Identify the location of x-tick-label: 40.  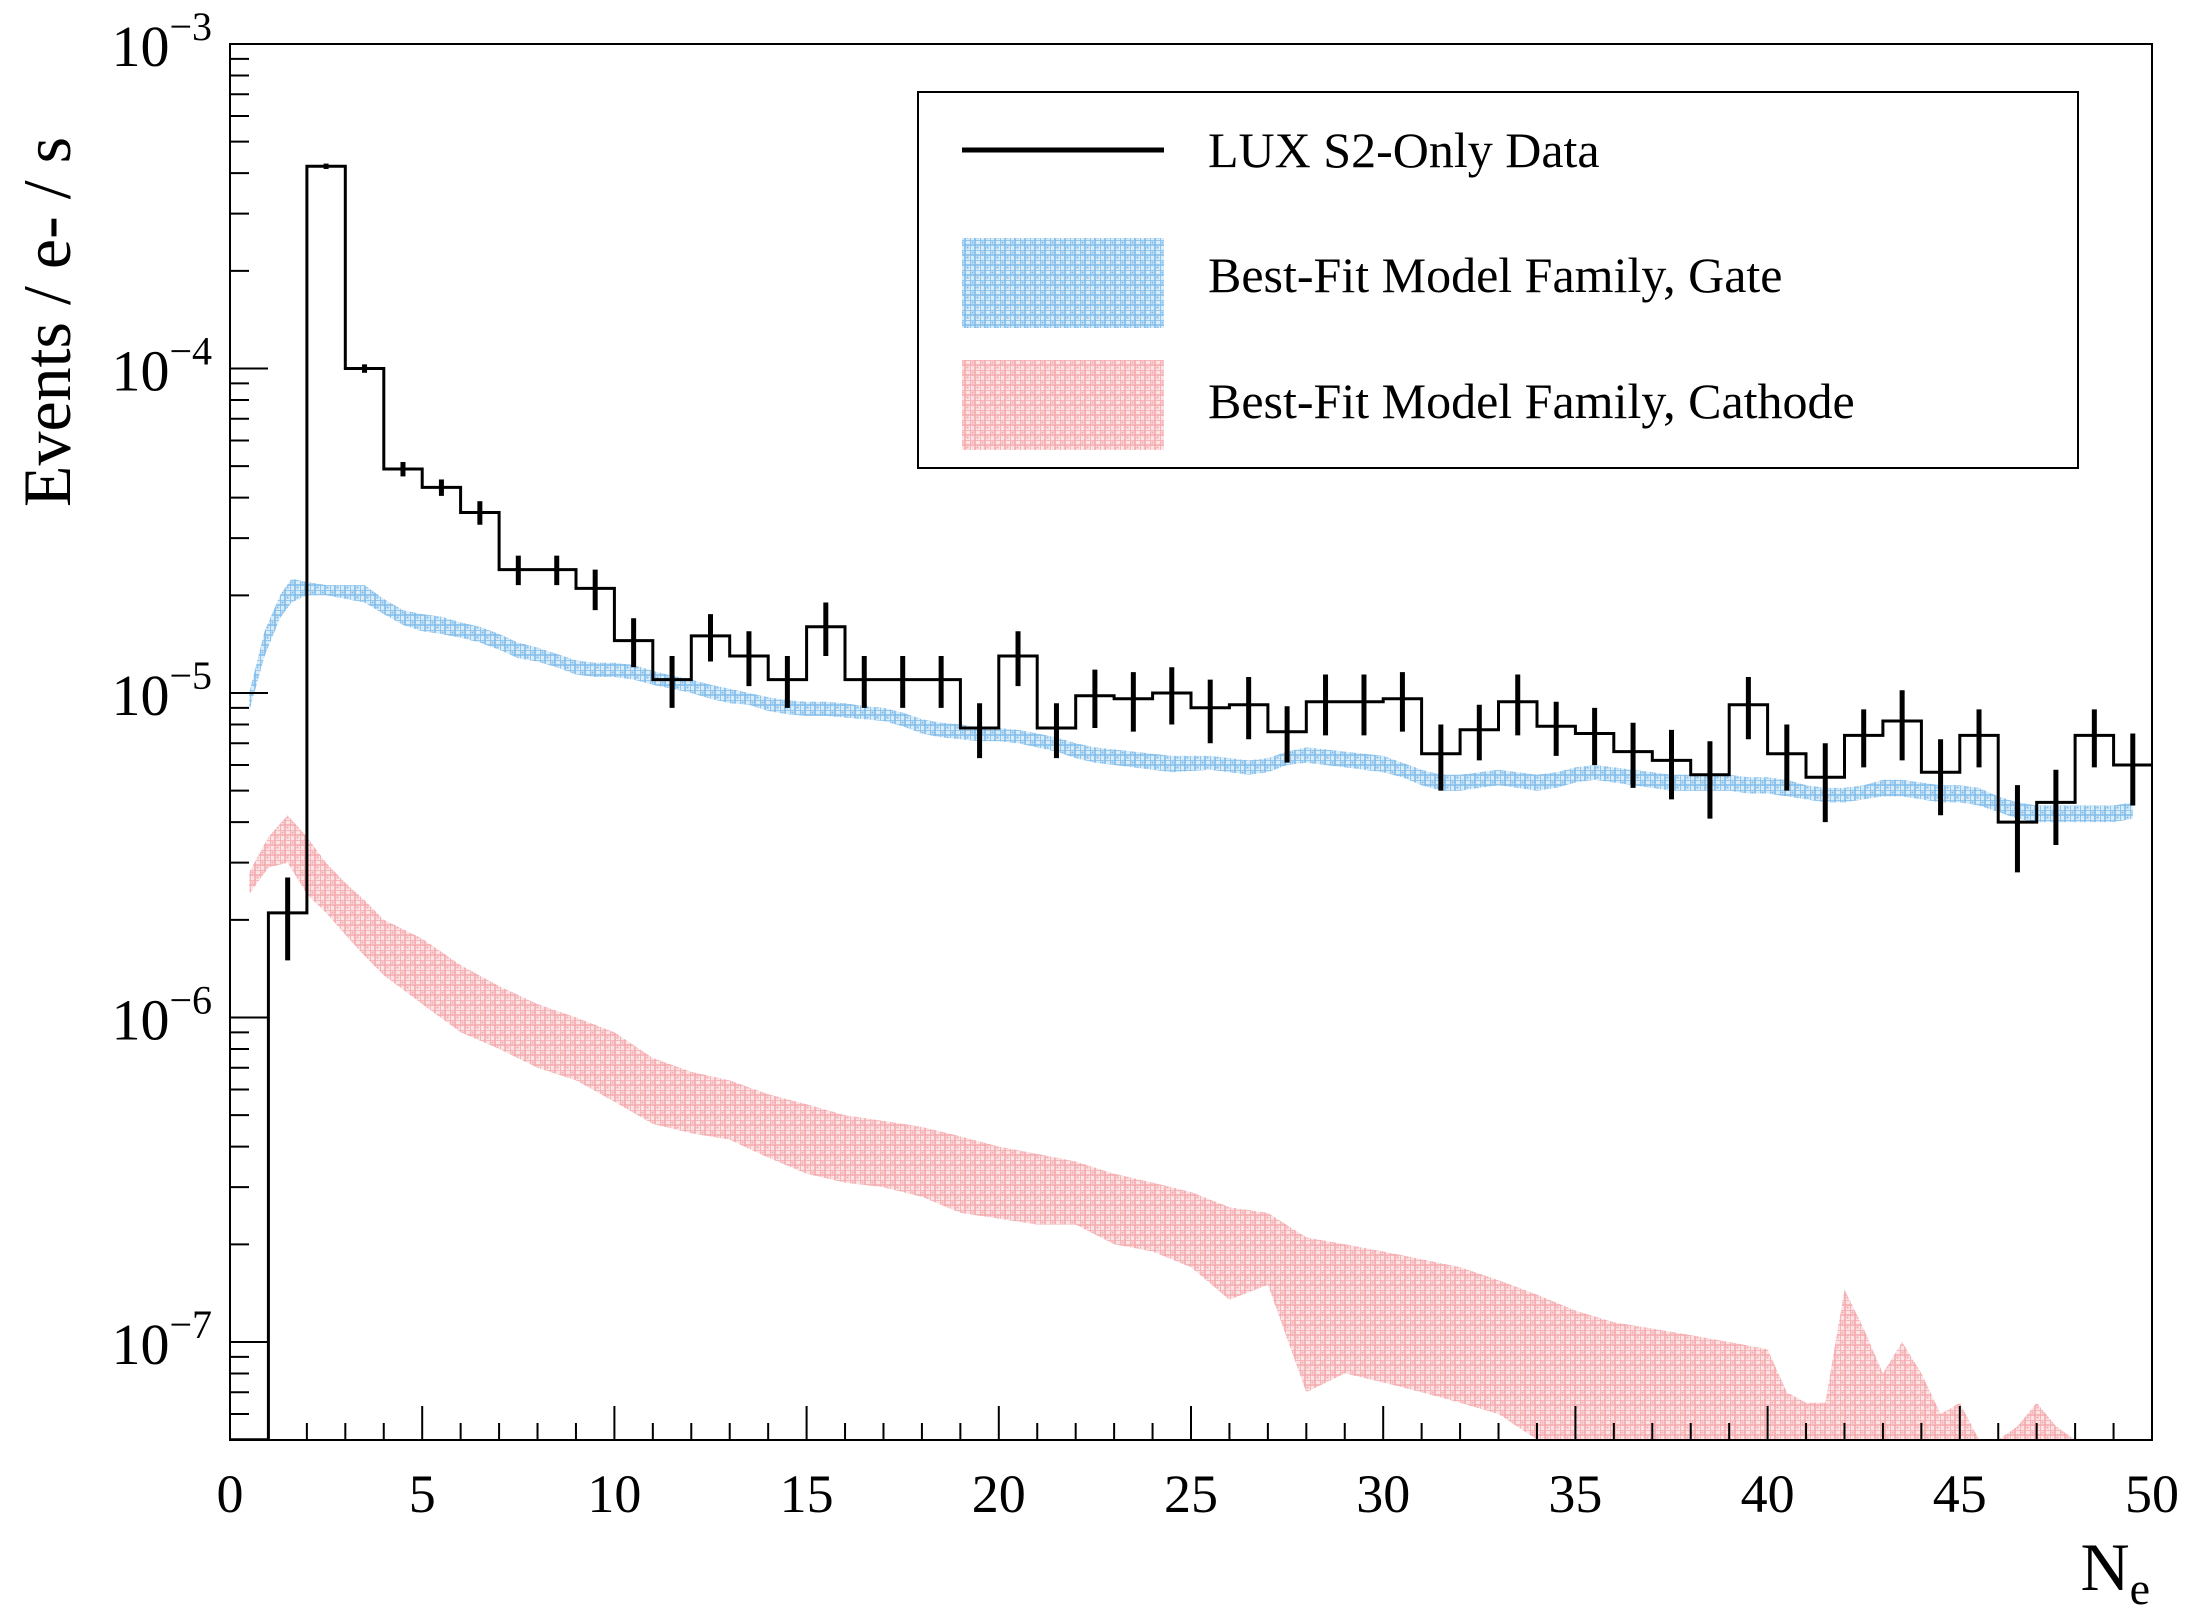
(1768, 1494).